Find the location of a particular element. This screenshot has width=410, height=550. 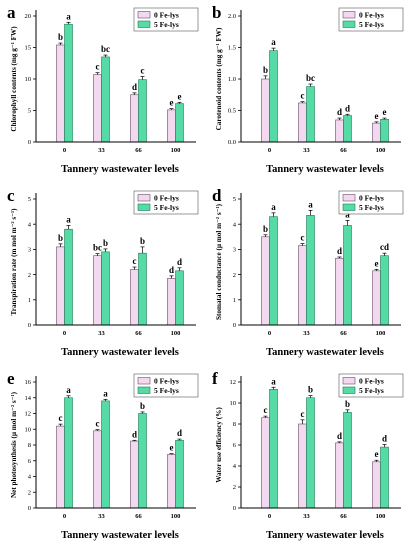

significance-letter: bc is located at coordinates (105, 49).